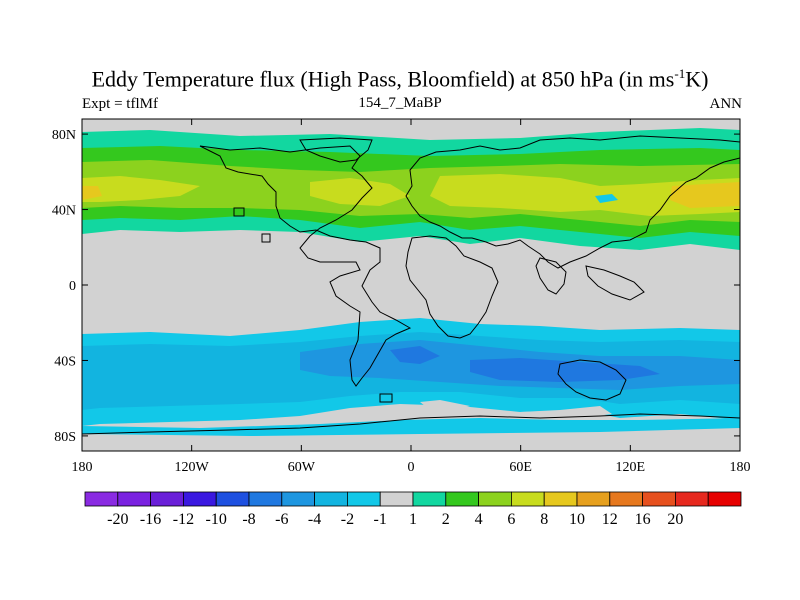 This screenshot has width=800, height=600. I want to click on colorbar-label: -1, so click(380, 519).